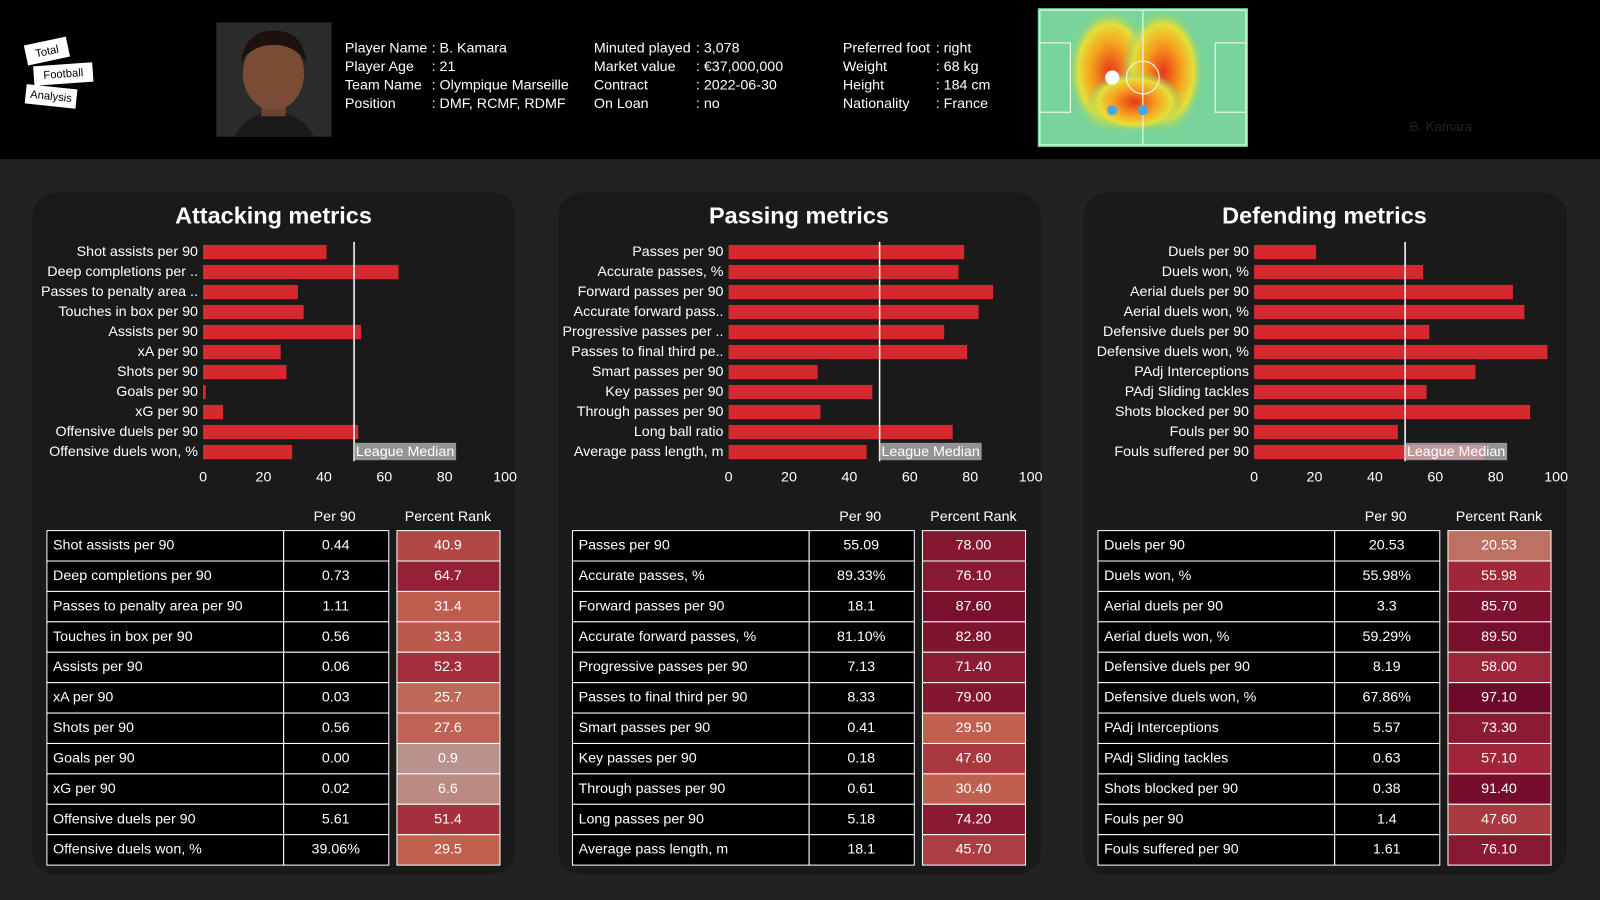  I want to click on rank-value: 87.60, so click(974, 606).